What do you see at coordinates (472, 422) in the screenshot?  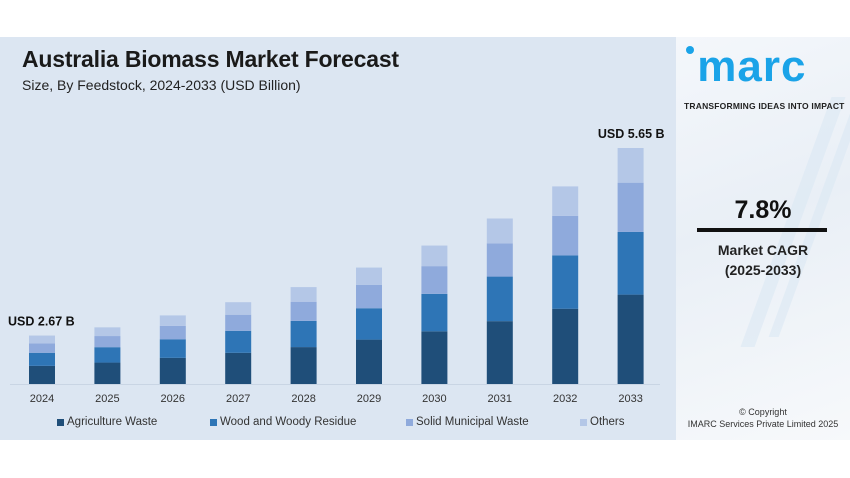 I see `legend-label: Solid Municipal Waste` at bounding box center [472, 422].